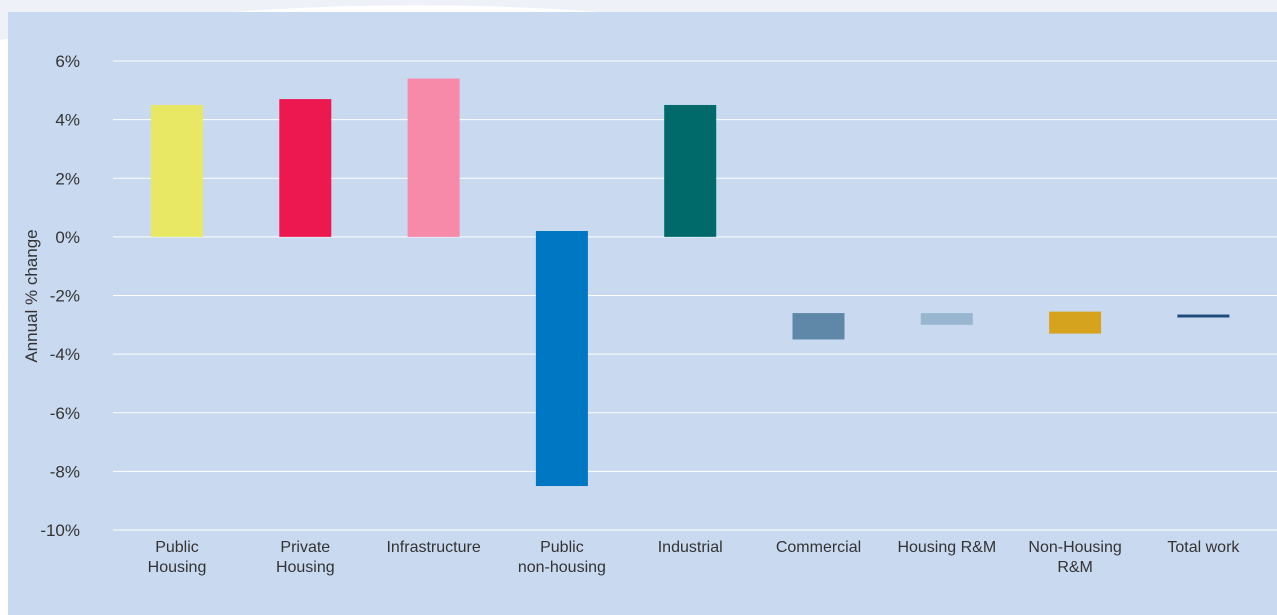 This screenshot has width=1277, height=615. What do you see at coordinates (946, 547) in the screenshot?
I see `x-category-label: Housing R&M` at bounding box center [946, 547].